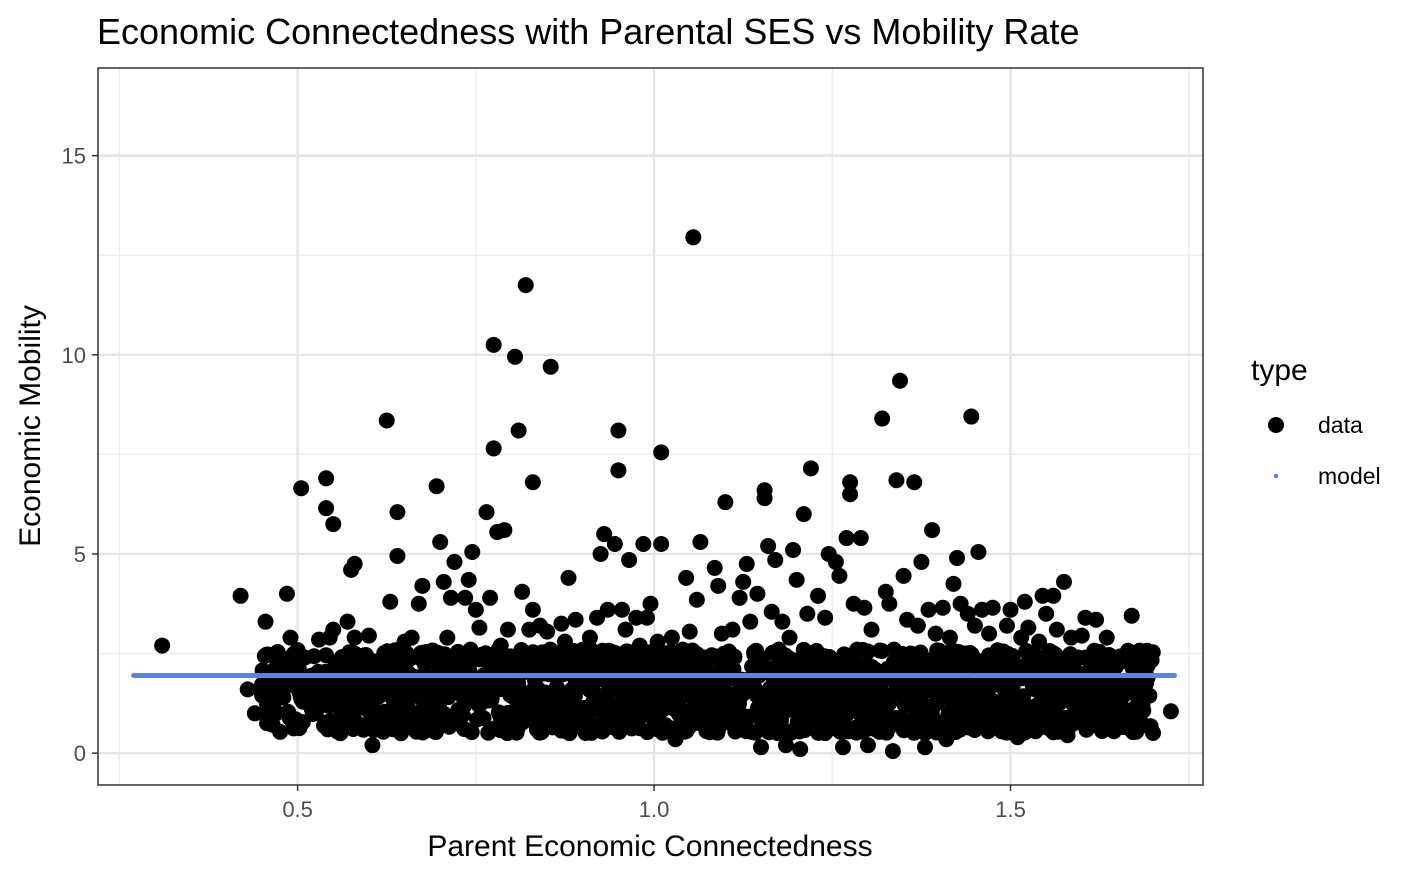 The image size is (1421, 878). I want to click on y-axis: 0 5 10 15, so click(80, 455).